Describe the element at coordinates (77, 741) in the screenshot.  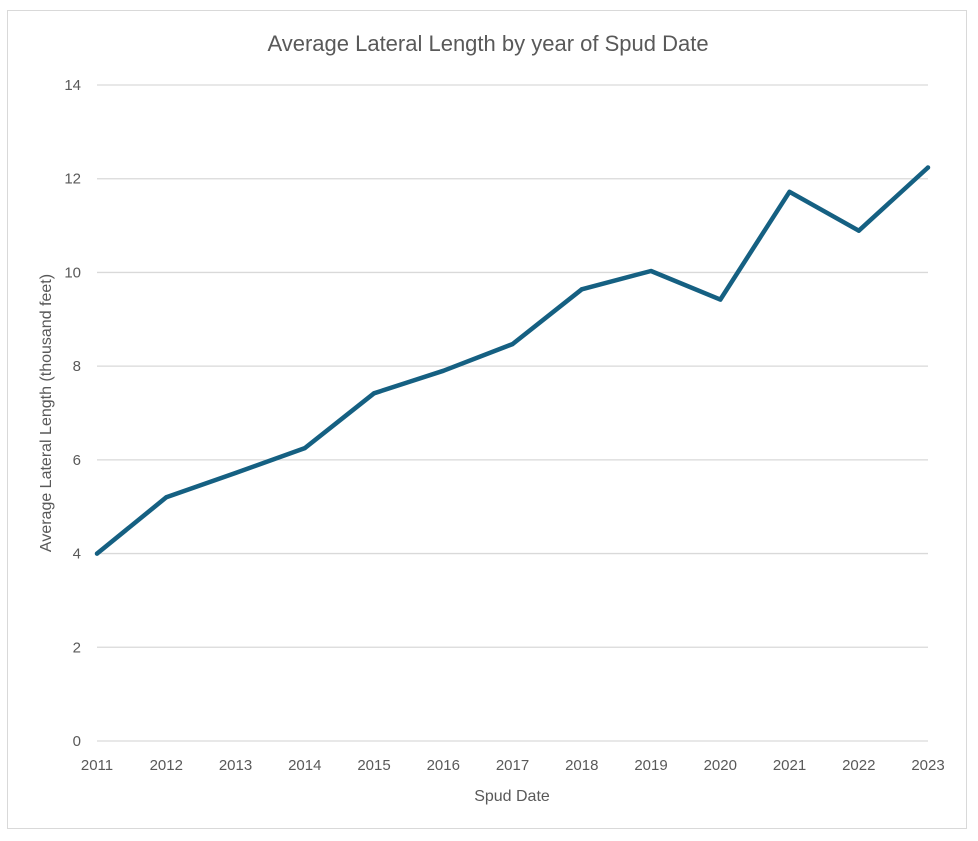
I see `y-tick-label: 0` at that location.